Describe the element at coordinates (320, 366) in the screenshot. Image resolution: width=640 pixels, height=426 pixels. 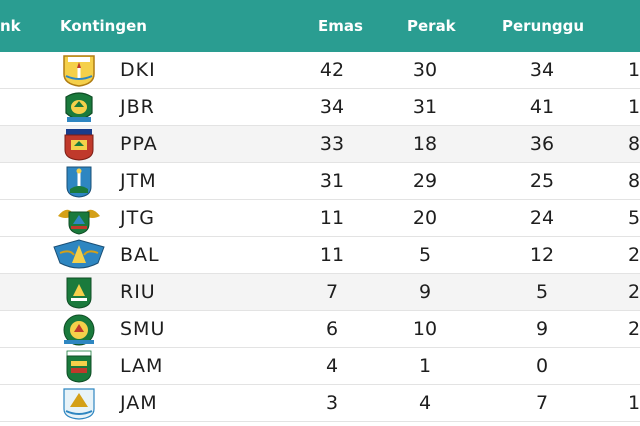
I see `table-row: LAM 4 1 0` at that location.